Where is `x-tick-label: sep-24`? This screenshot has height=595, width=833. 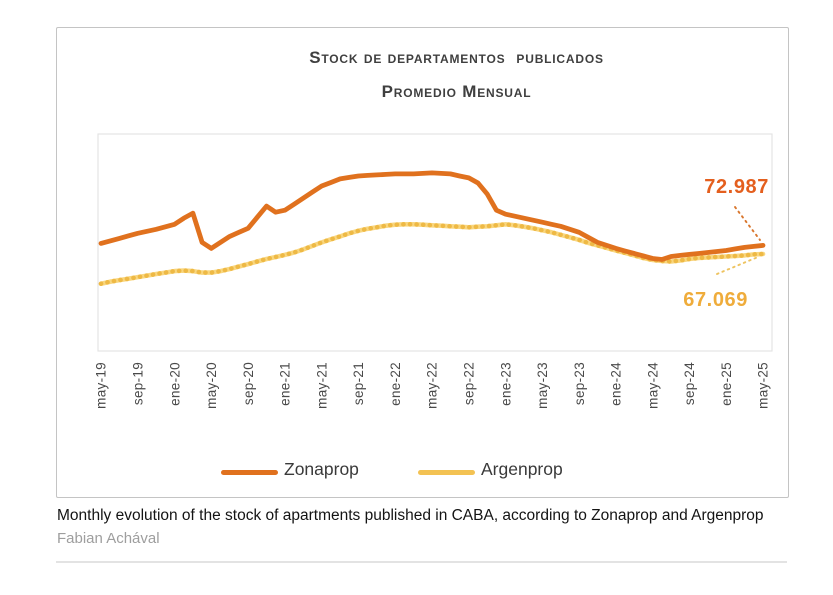
x-tick-label: sep-24 is located at coordinates (689, 383).